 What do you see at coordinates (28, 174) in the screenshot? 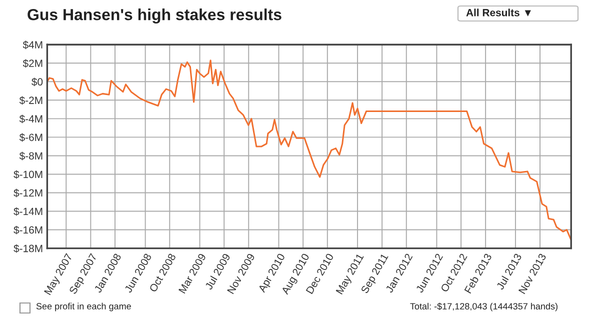
I see `y-tick-label: $-10M` at bounding box center [28, 174].